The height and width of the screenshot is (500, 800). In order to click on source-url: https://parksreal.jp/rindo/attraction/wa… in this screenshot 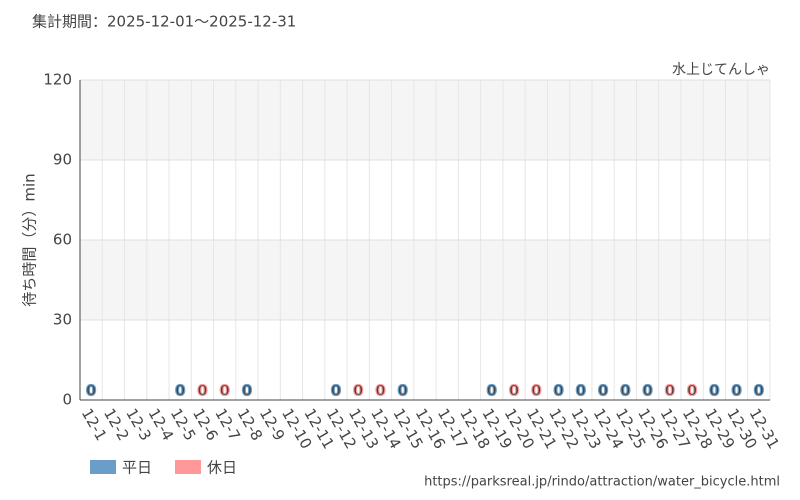, I will do `click(602, 482)`.